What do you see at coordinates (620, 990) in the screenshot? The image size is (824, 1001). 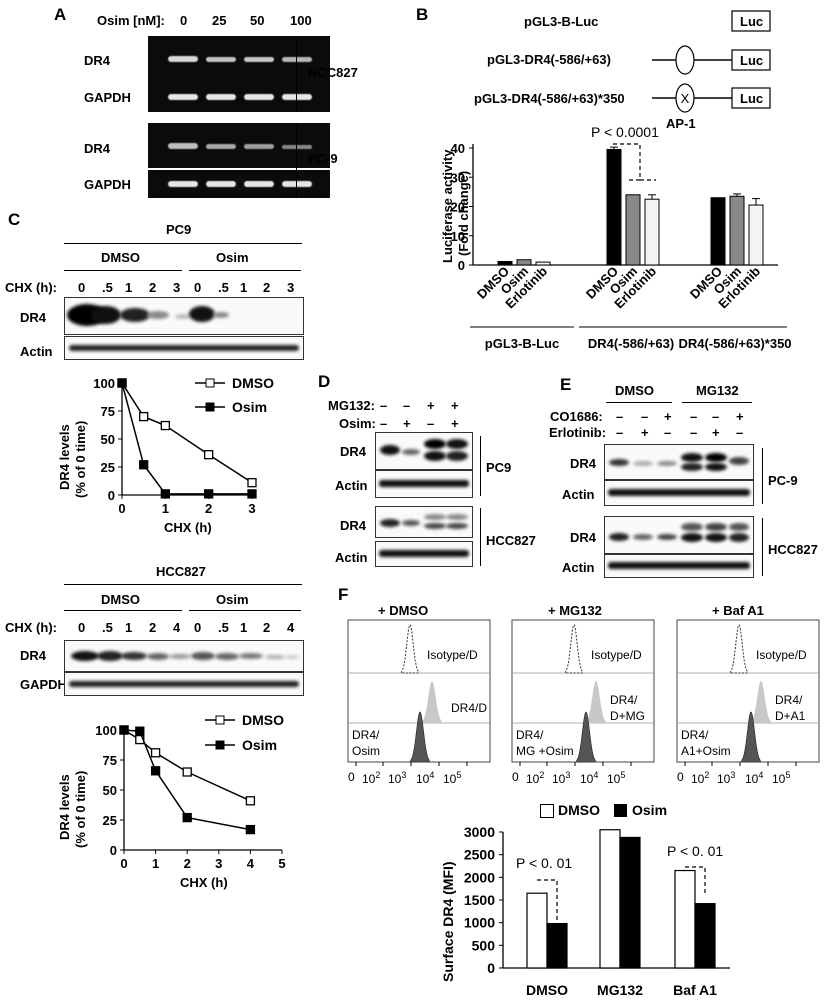 I see `mfi-category-label: MG132` at bounding box center [620, 990].